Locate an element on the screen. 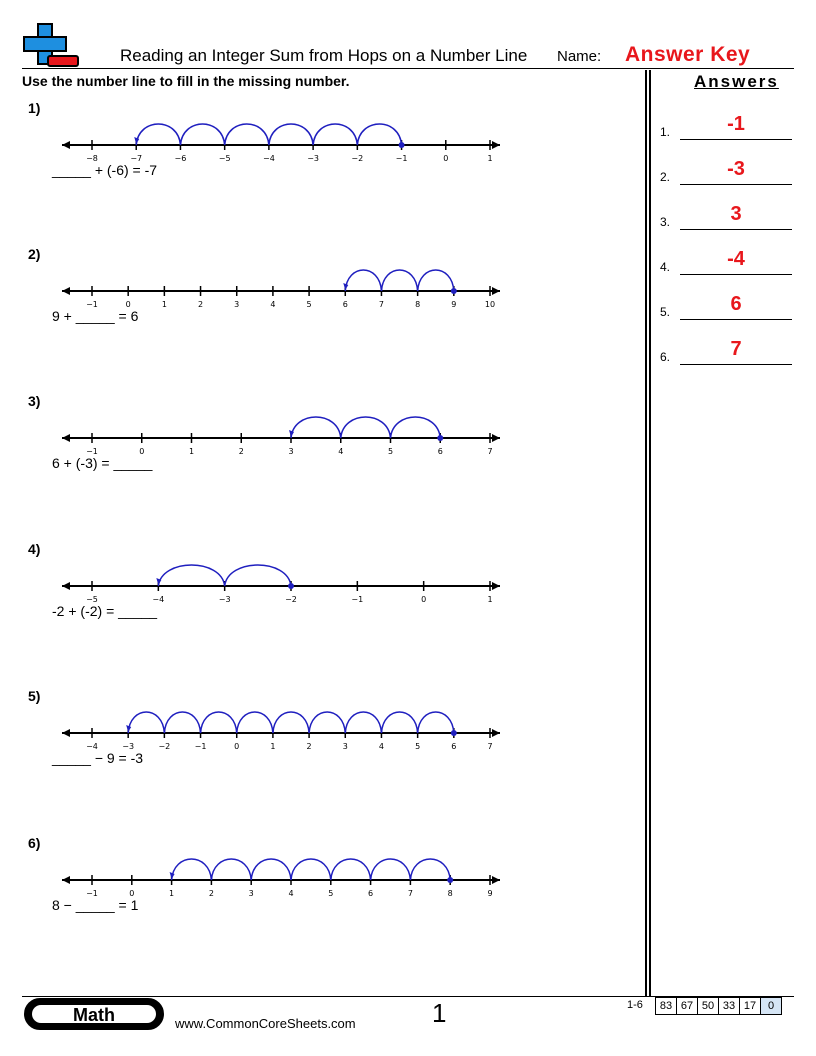  equation: 9 + _____ = 6 is located at coordinates (95, 316).